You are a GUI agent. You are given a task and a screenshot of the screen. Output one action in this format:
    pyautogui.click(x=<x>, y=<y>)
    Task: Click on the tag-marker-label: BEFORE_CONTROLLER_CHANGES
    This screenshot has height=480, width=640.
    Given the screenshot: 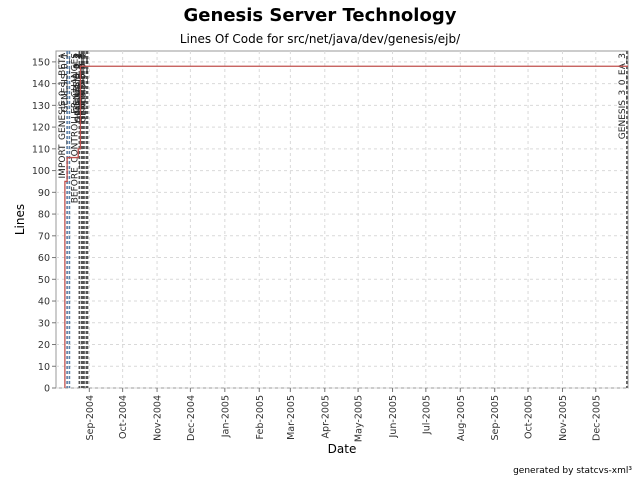 What is the action you would take?
    pyautogui.click(x=75, y=128)
    